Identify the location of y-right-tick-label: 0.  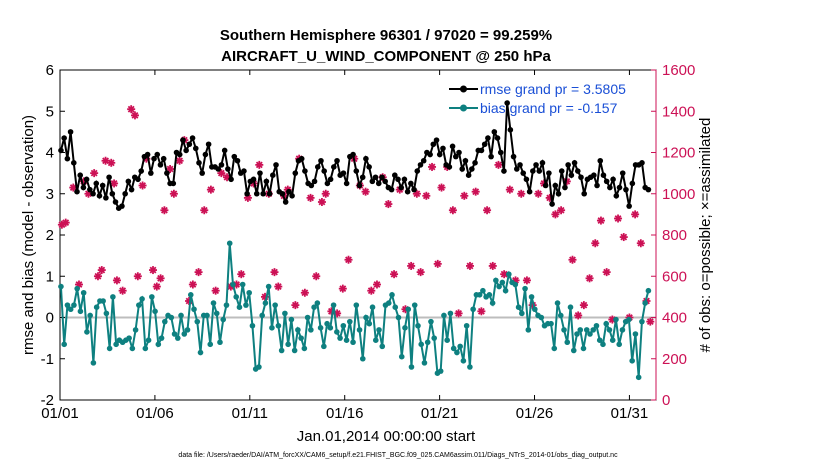
(666, 400).